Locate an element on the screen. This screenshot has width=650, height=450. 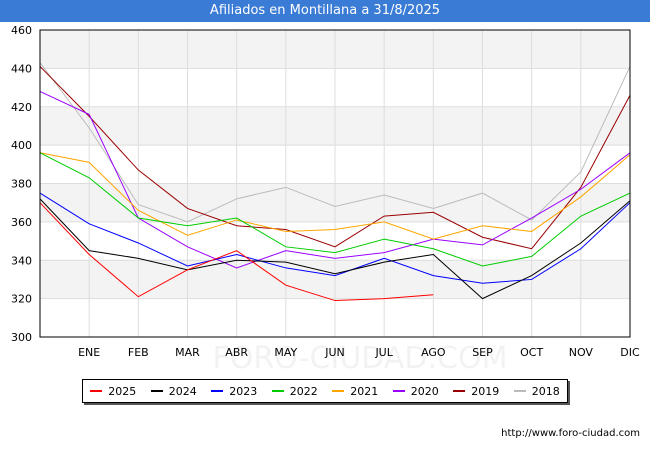
x-tick-label: DIC is located at coordinates (630, 352).